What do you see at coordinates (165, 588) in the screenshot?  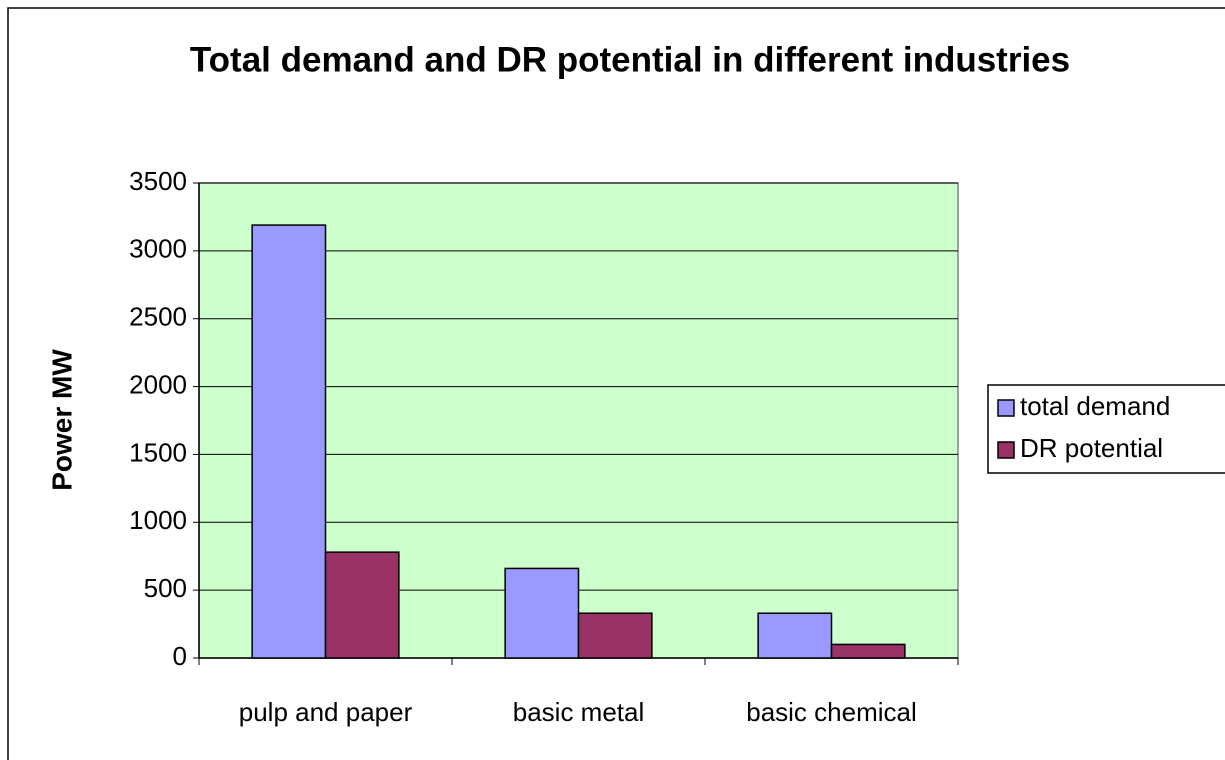 I see `y-tick-label: 500` at bounding box center [165, 588].